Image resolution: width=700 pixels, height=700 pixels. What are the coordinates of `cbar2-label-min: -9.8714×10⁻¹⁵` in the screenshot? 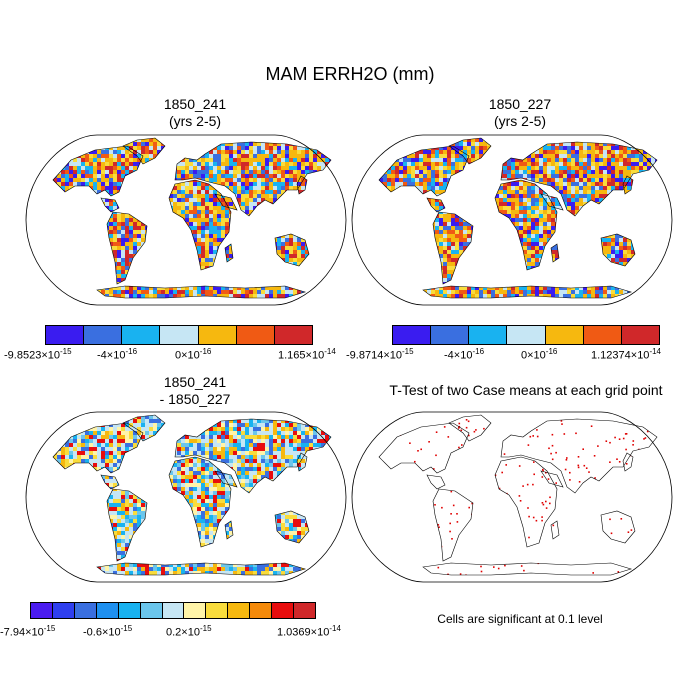 It's located at (380, 354).